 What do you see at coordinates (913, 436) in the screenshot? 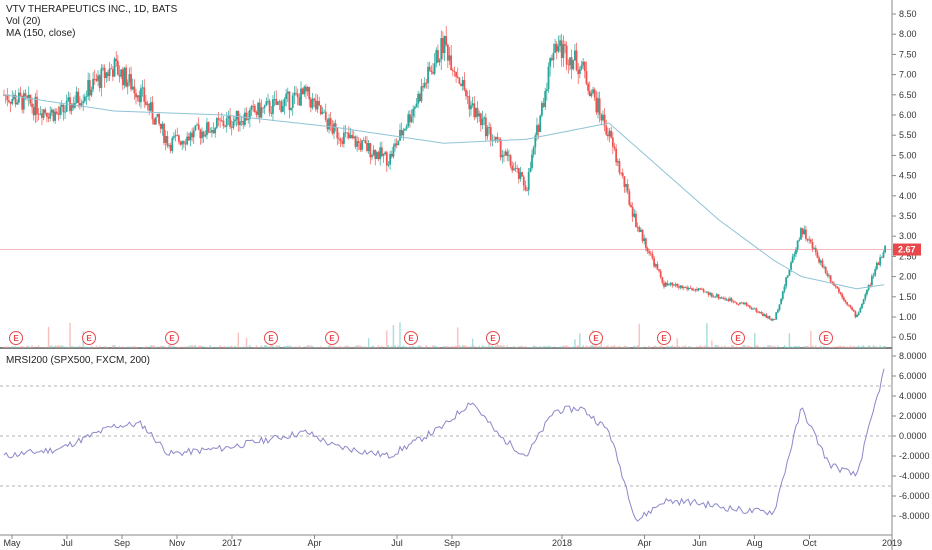
I see `indicator-tick-label: 0.0000` at bounding box center [913, 436].